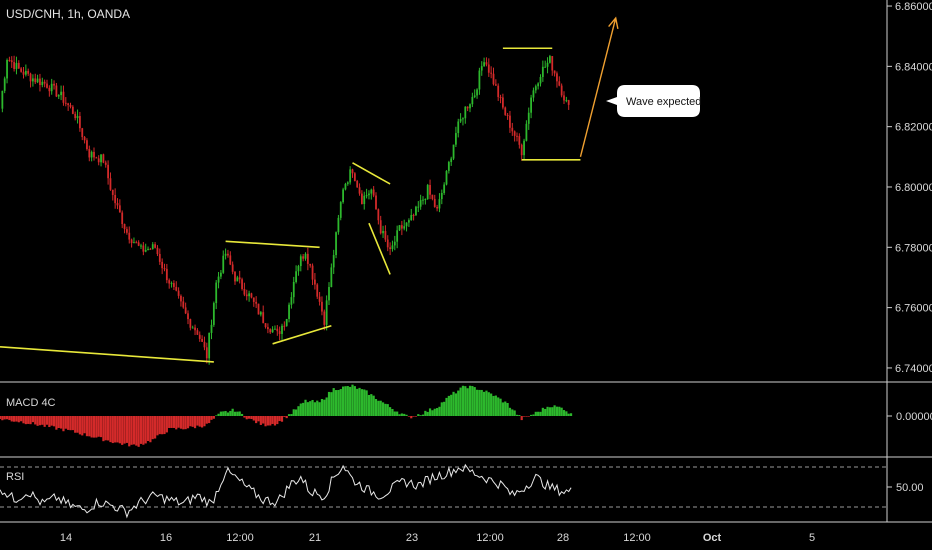 The width and height of the screenshot is (932, 550). What do you see at coordinates (563, 538) in the screenshot?
I see `time-tick-label: 28` at bounding box center [563, 538].